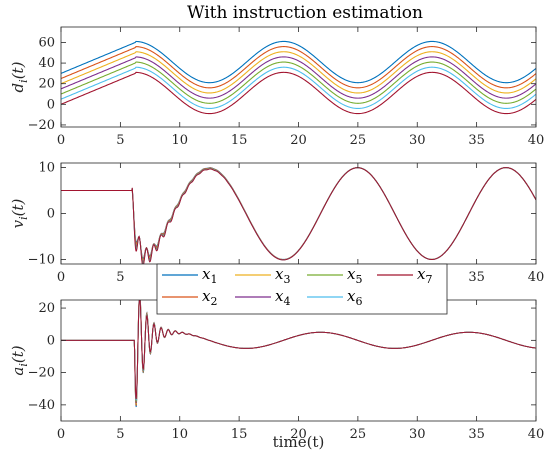  Describe the element at coordinates (298, 72) in the screenshot. I see `series-line-x3` at that location.